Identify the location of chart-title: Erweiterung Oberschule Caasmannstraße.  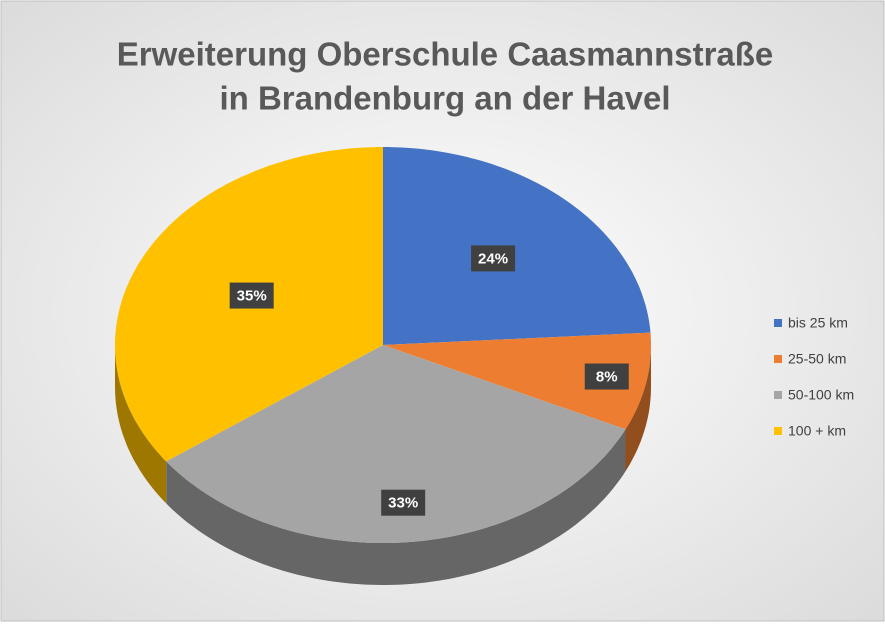
(445, 54).